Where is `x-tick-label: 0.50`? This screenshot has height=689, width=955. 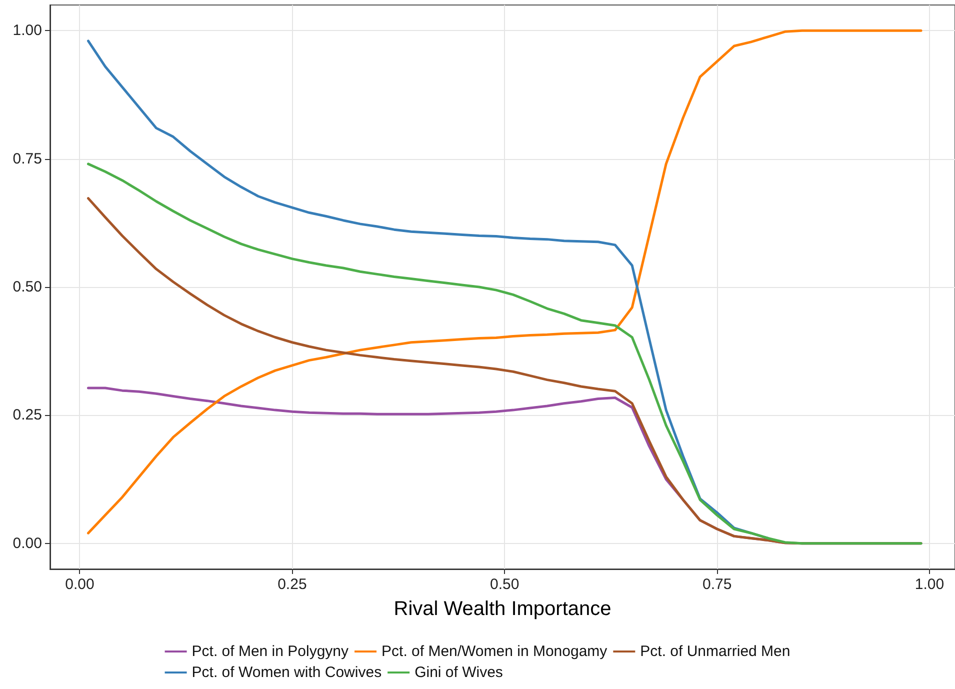 x-tick-label: 0.50 is located at coordinates (505, 584).